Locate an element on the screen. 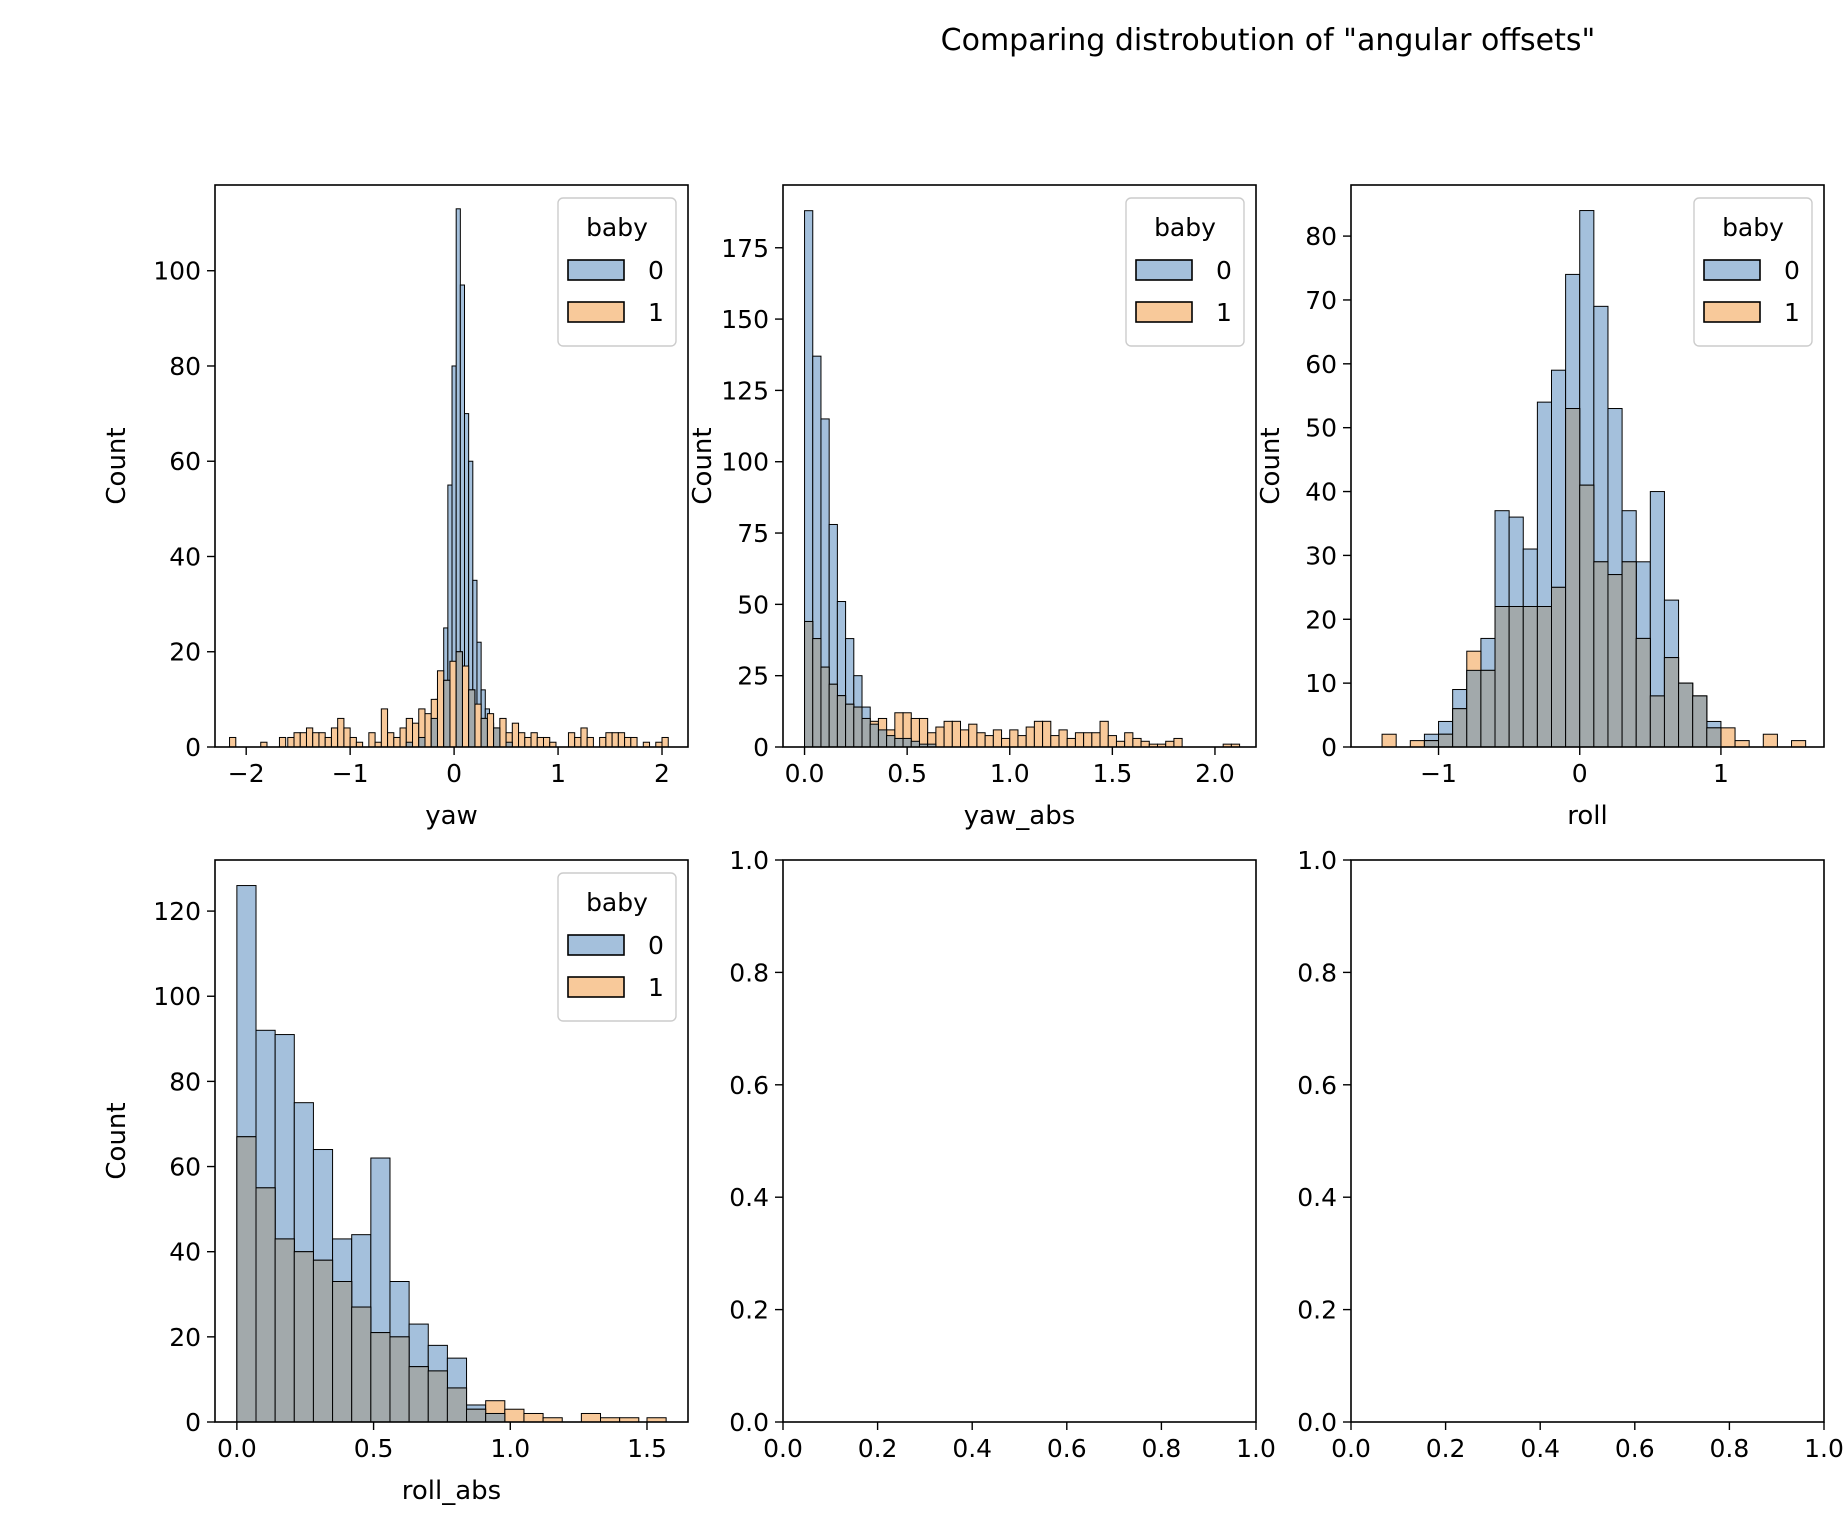 This screenshot has width=1848, height=1514. y-tick-label: 1.0 is located at coordinates (749, 860).